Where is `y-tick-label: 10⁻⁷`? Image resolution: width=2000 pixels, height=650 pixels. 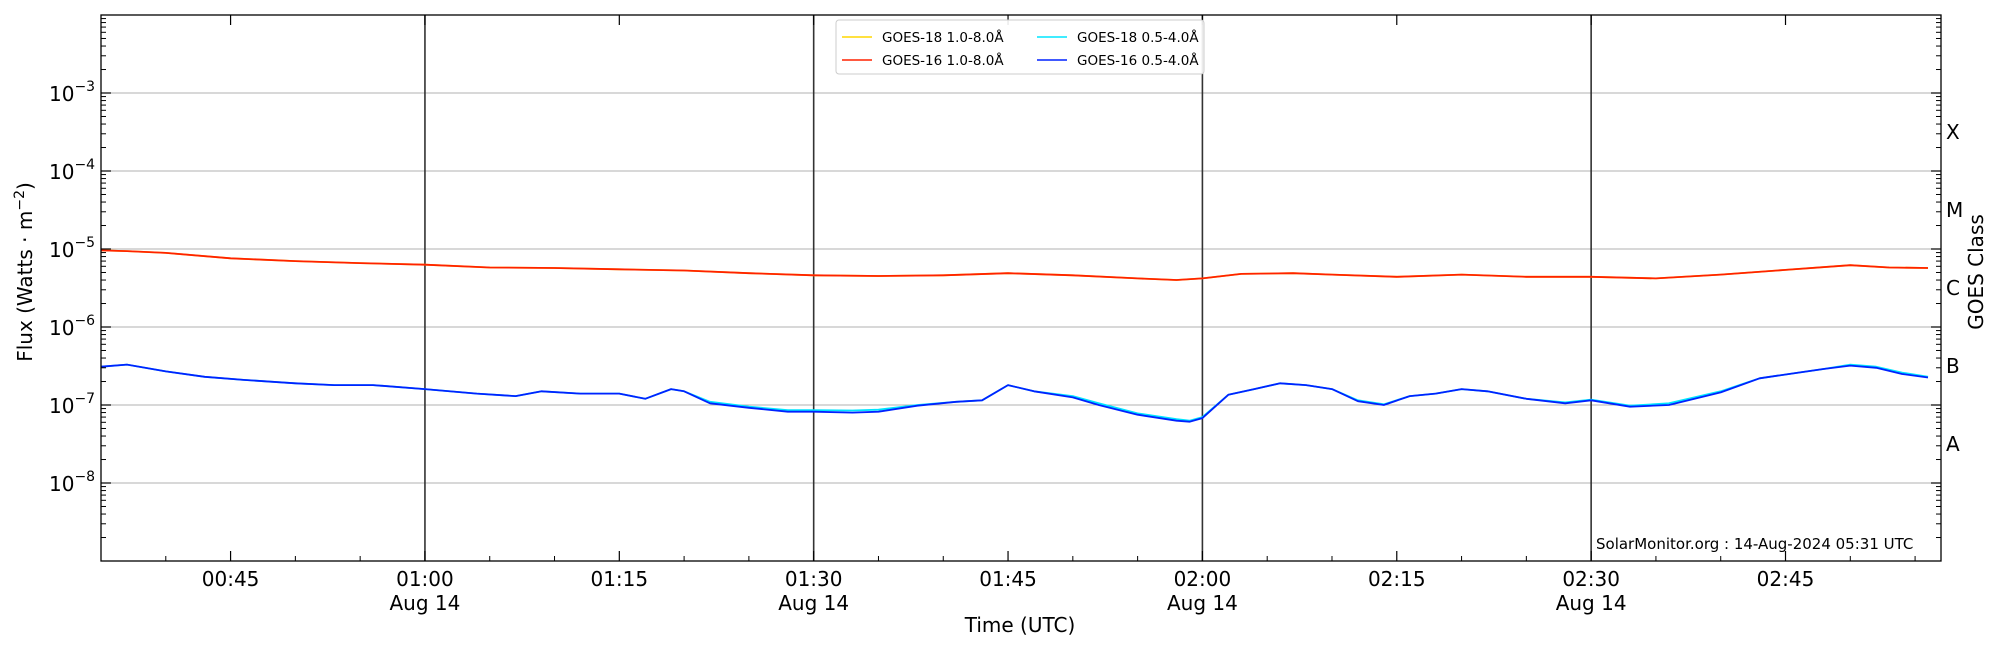 y-tick-label: 10⁻⁷ is located at coordinates (72, 404).